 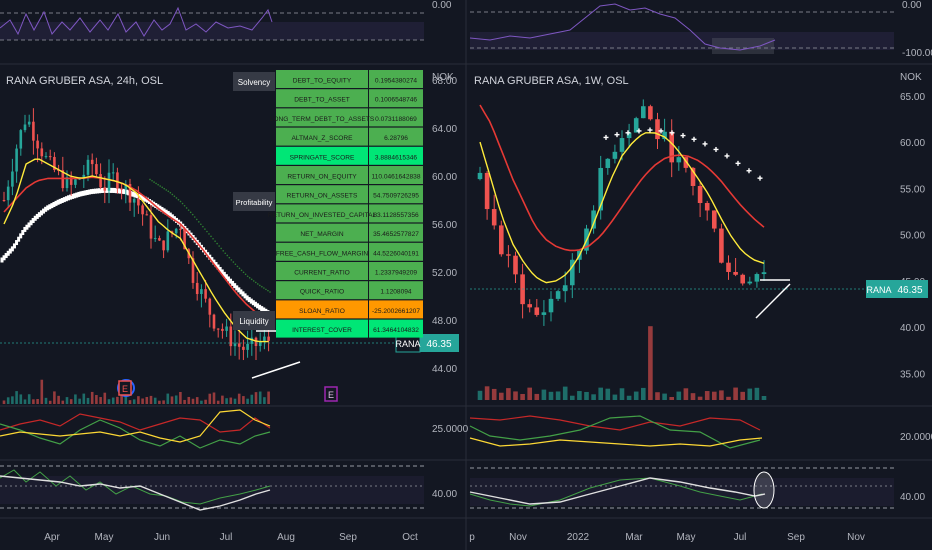 What do you see at coordinates (518, 537) in the screenshot?
I see `right-x-tick: Nov` at bounding box center [518, 537].